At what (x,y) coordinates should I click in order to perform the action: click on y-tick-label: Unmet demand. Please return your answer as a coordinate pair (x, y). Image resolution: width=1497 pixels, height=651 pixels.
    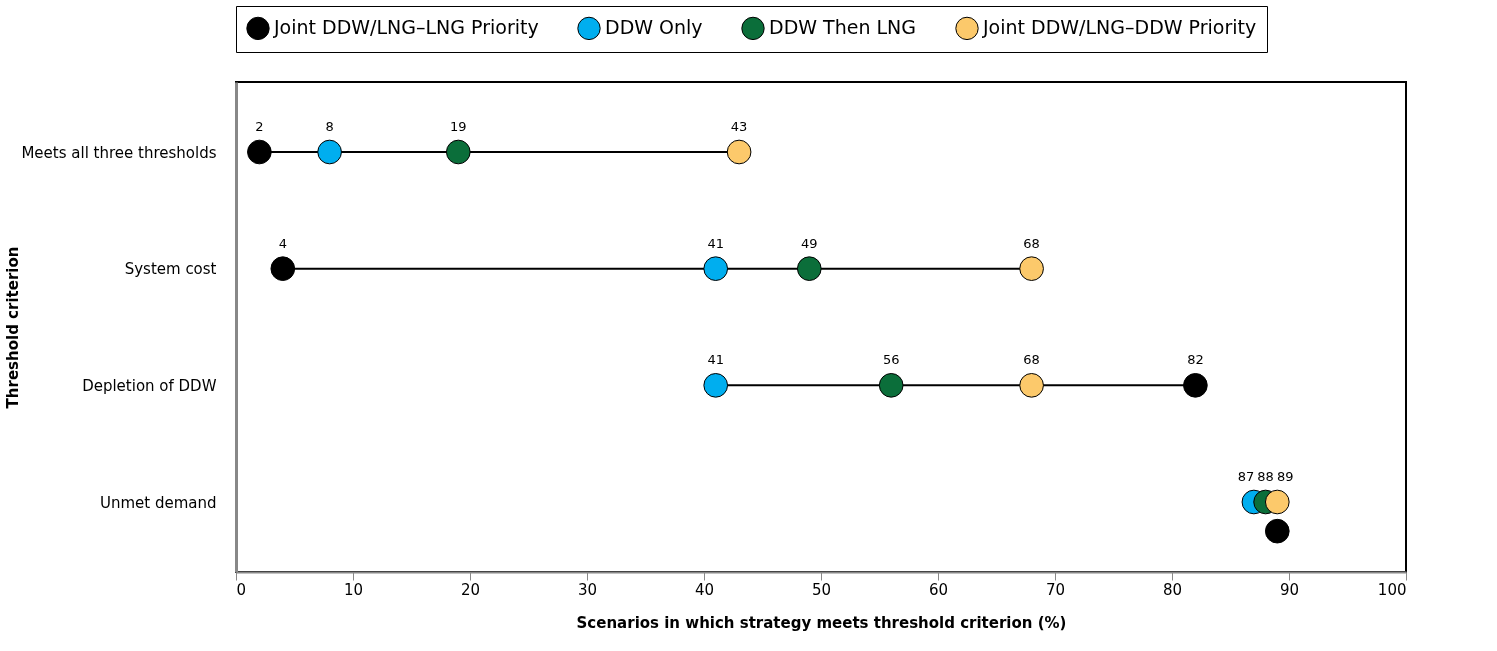
    Looking at the image, I should click on (158, 502).